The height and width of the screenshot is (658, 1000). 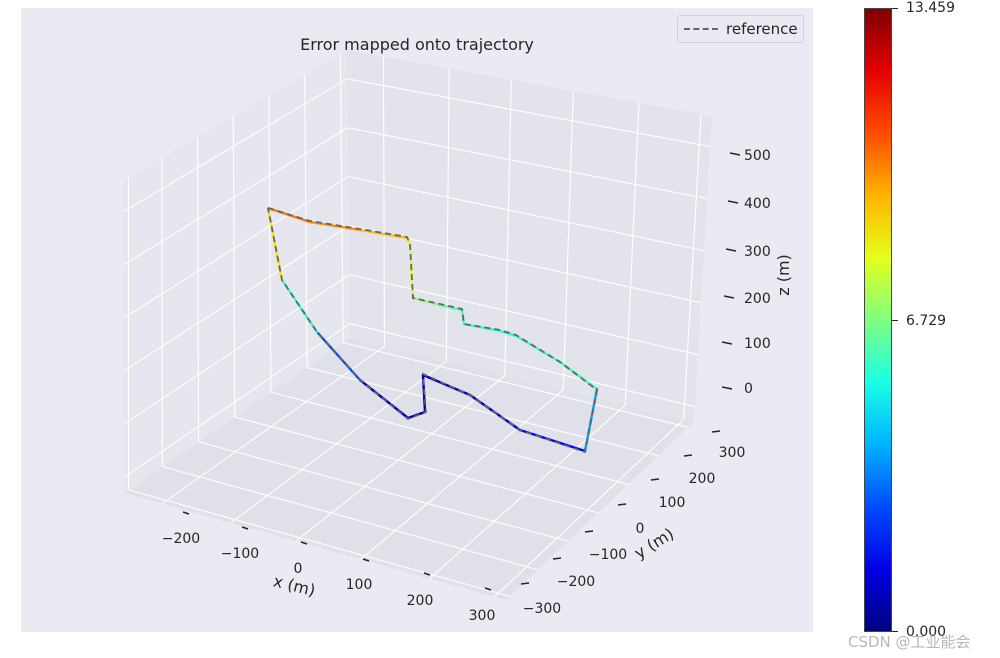 What do you see at coordinates (783, 275) in the screenshot?
I see `z-axis-label: z (m)` at bounding box center [783, 275].